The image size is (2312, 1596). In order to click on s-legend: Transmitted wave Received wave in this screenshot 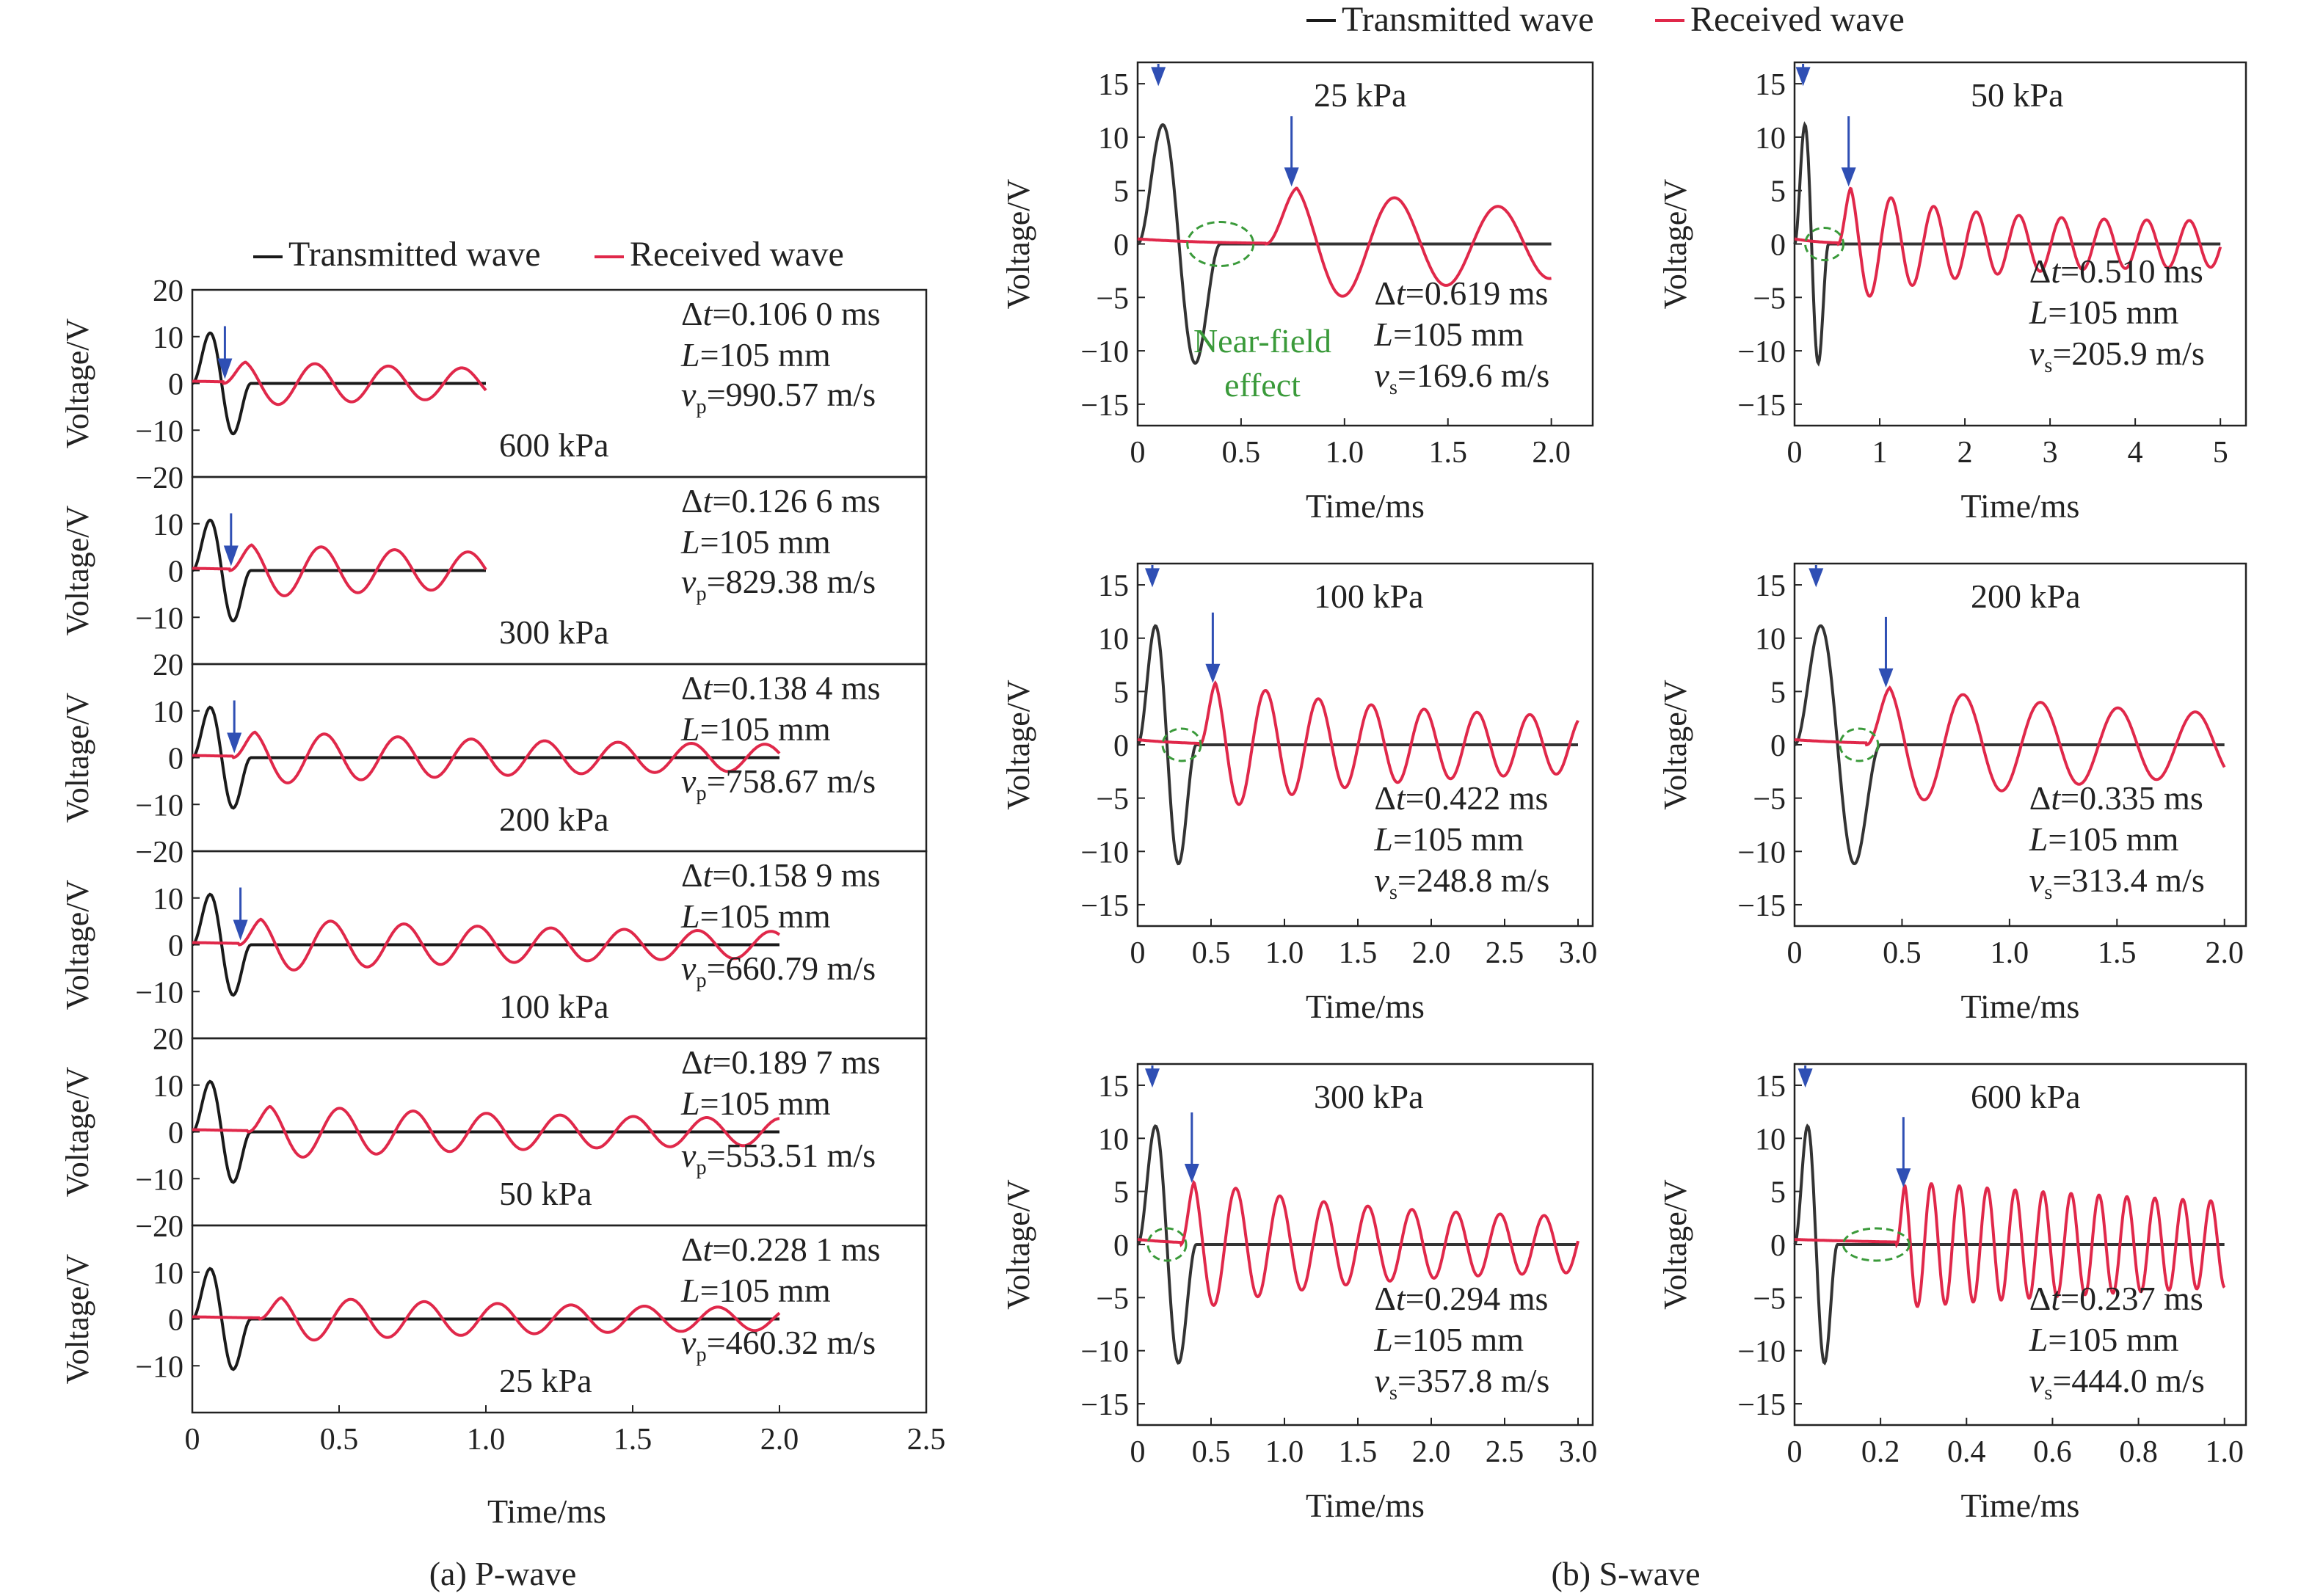, I will do `click(1605, 19)`.